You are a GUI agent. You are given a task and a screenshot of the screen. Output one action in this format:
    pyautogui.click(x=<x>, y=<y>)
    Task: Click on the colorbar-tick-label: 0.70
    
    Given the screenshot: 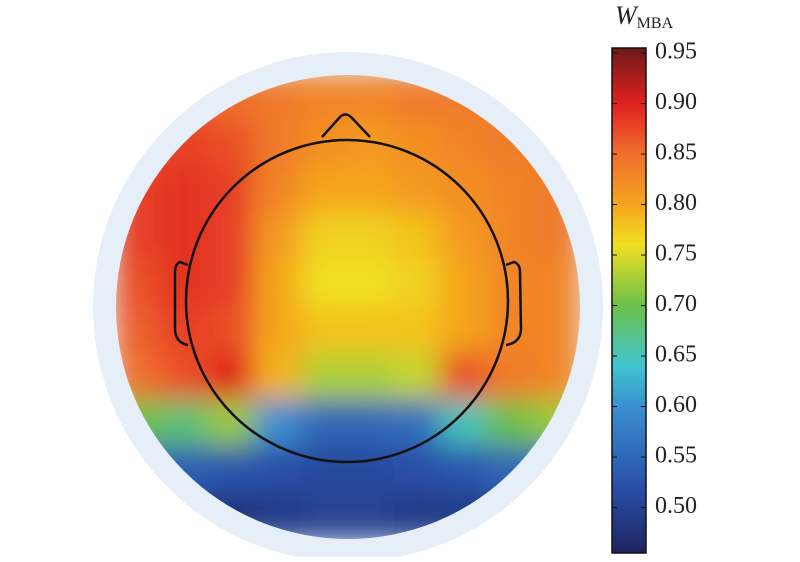 What is the action you would take?
    pyautogui.click(x=676, y=304)
    